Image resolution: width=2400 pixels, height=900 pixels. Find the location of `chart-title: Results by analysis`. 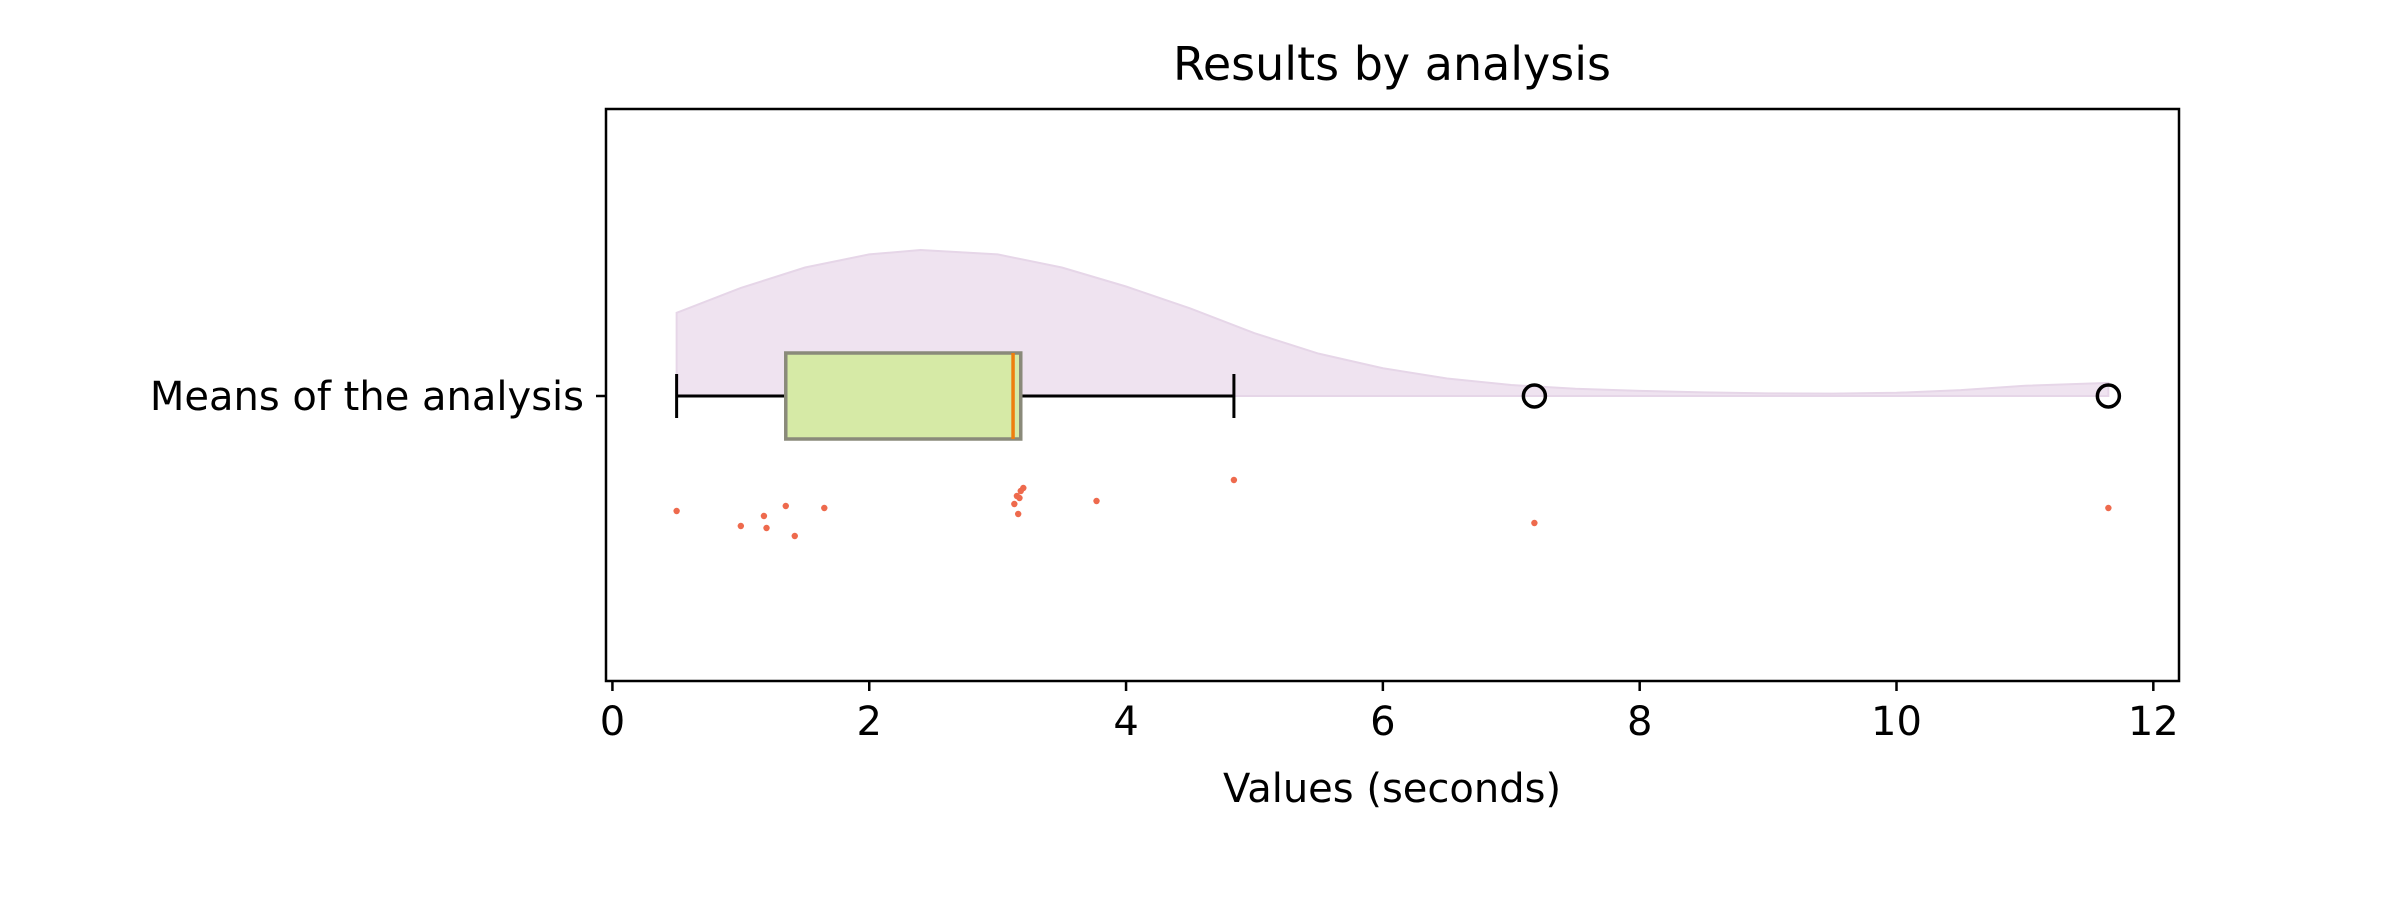

chart-title: Results by analysis is located at coordinates (1392, 64).